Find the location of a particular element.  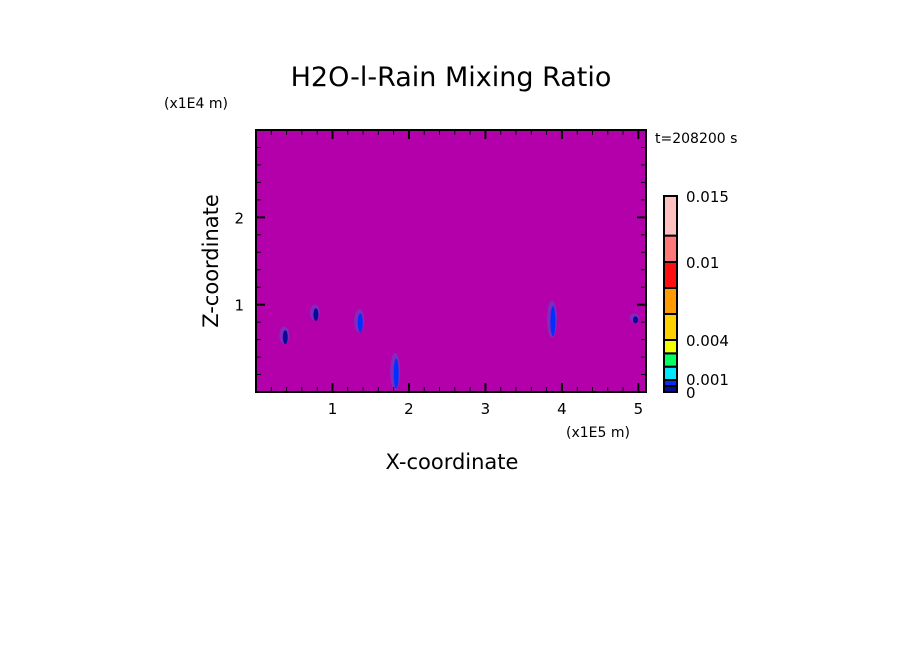

x-tick-label: 3 is located at coordinates (486, 409).